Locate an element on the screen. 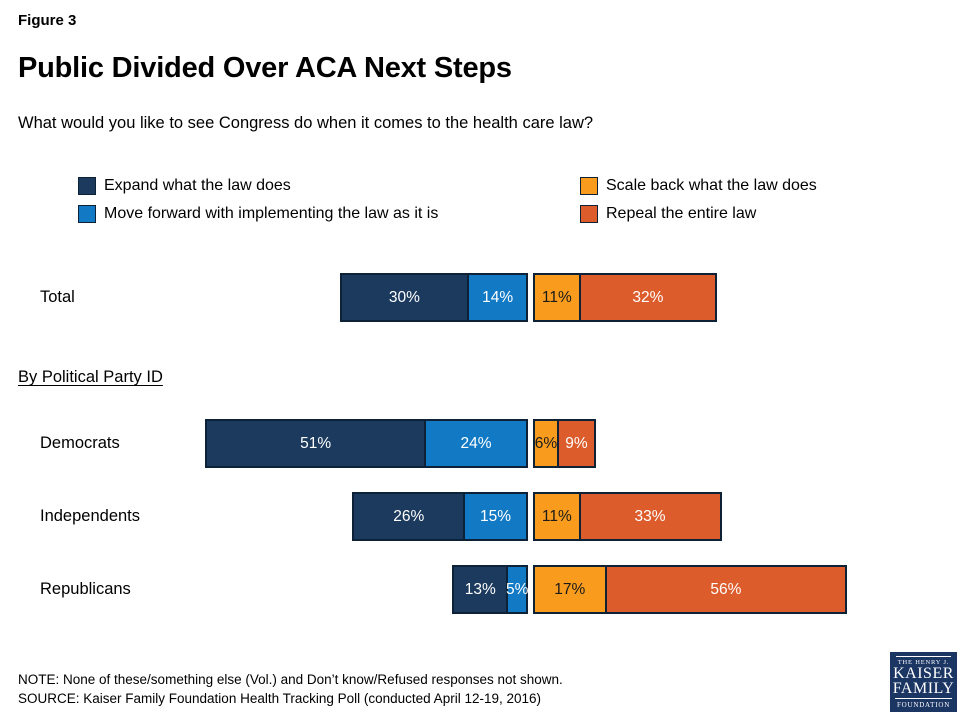  legend-swatch-expand is located at coordinates (87, 186).